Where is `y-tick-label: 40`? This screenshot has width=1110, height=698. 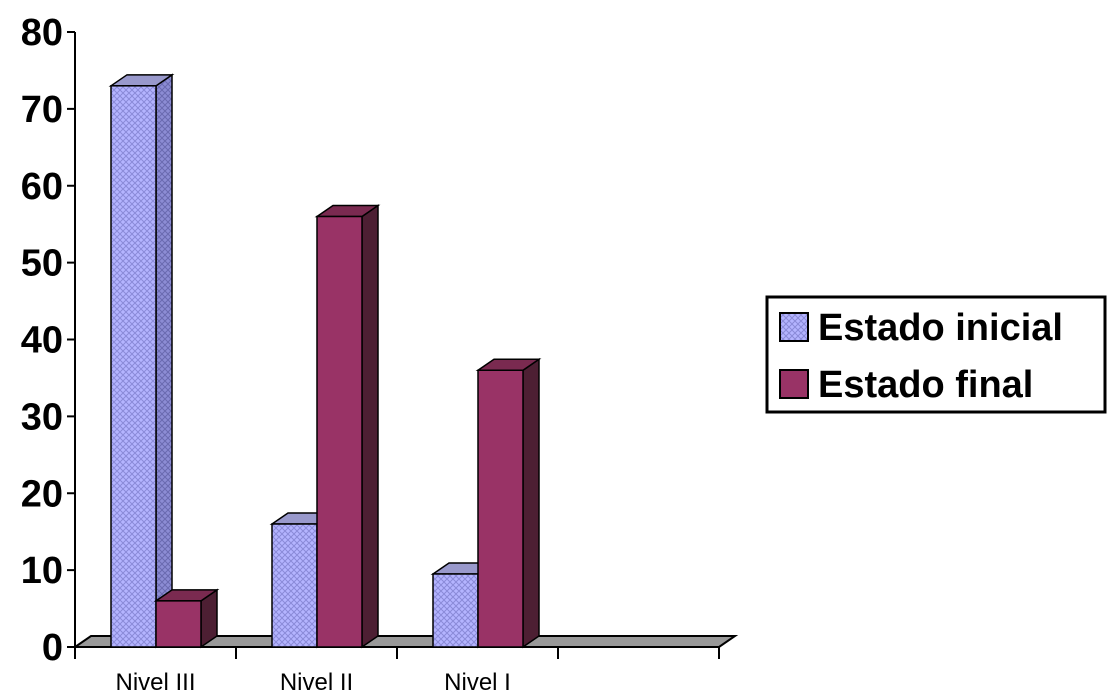
y-tick-label: 40 is located at coordinates (42, 341).